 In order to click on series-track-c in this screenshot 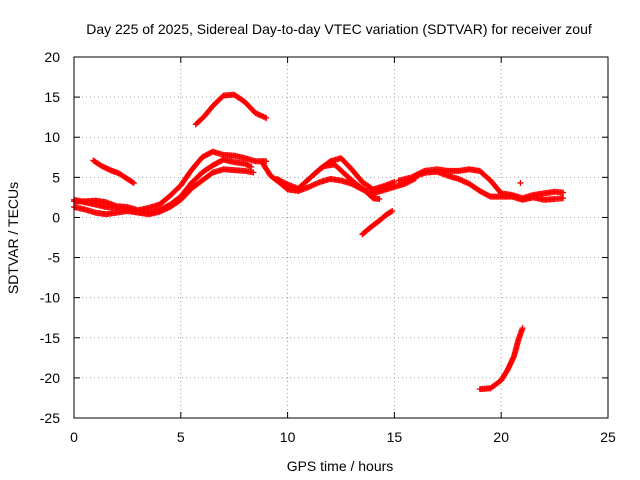, I will do `click(170, 181)`.